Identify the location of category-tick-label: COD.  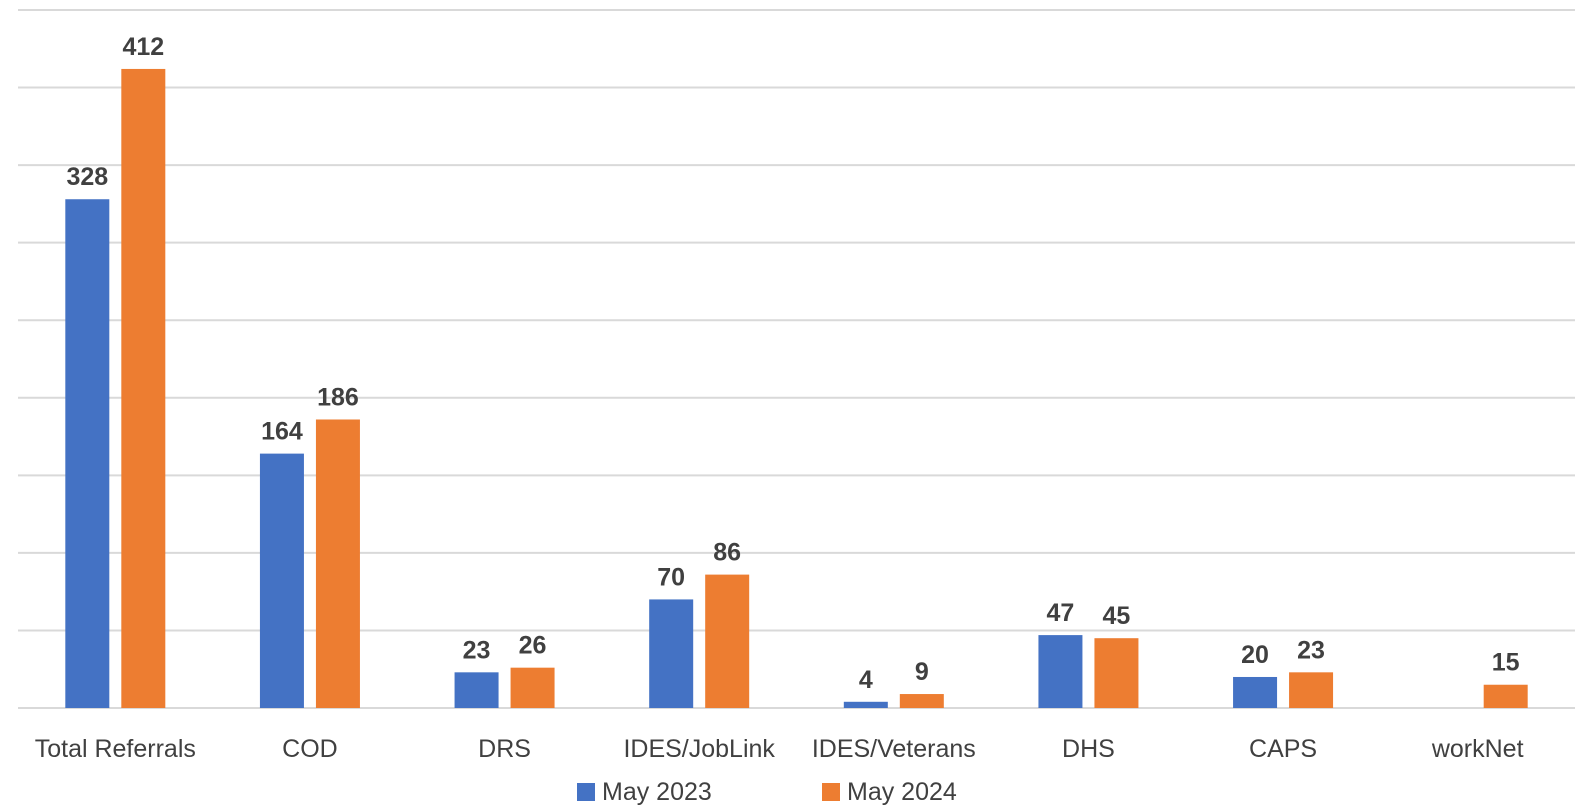
(310, 749).